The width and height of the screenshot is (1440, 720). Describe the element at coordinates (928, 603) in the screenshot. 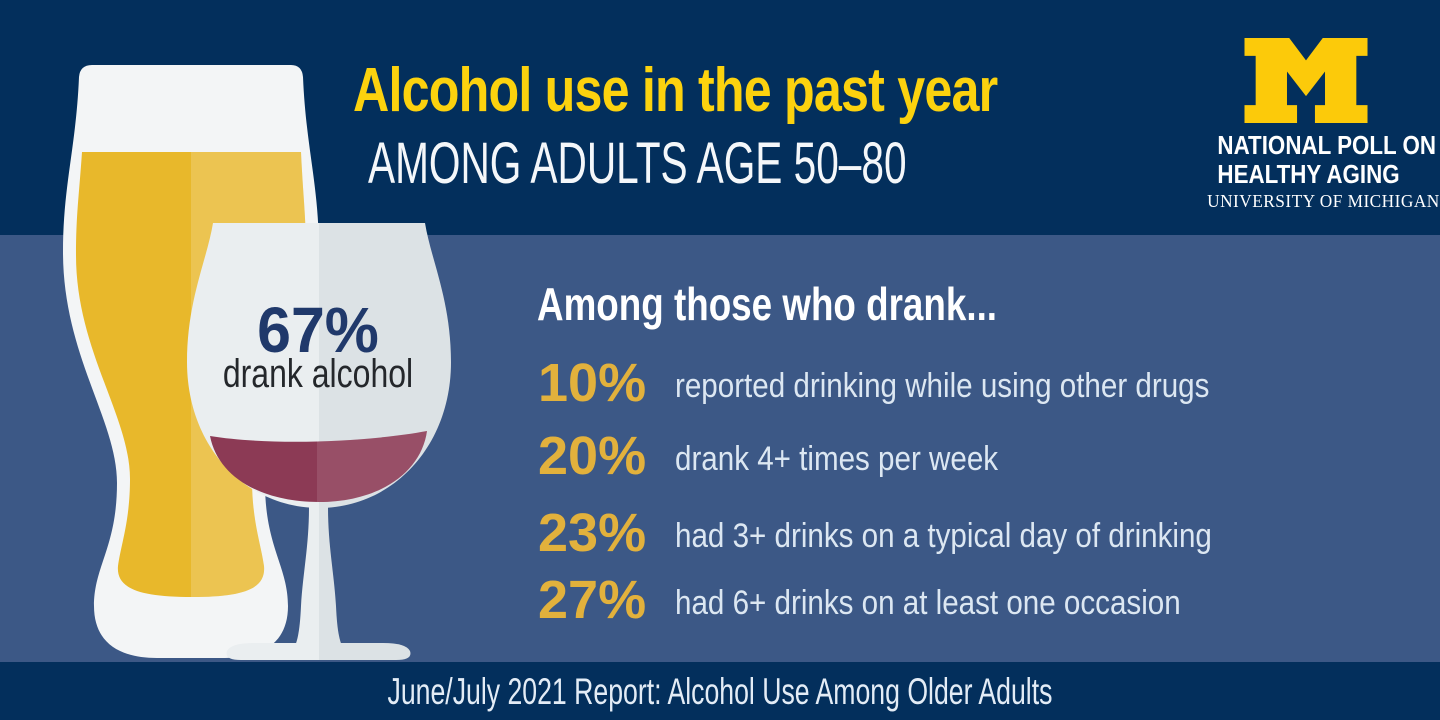

I see `stat-label: had 6+ drinks on at least one occasion` at that location.